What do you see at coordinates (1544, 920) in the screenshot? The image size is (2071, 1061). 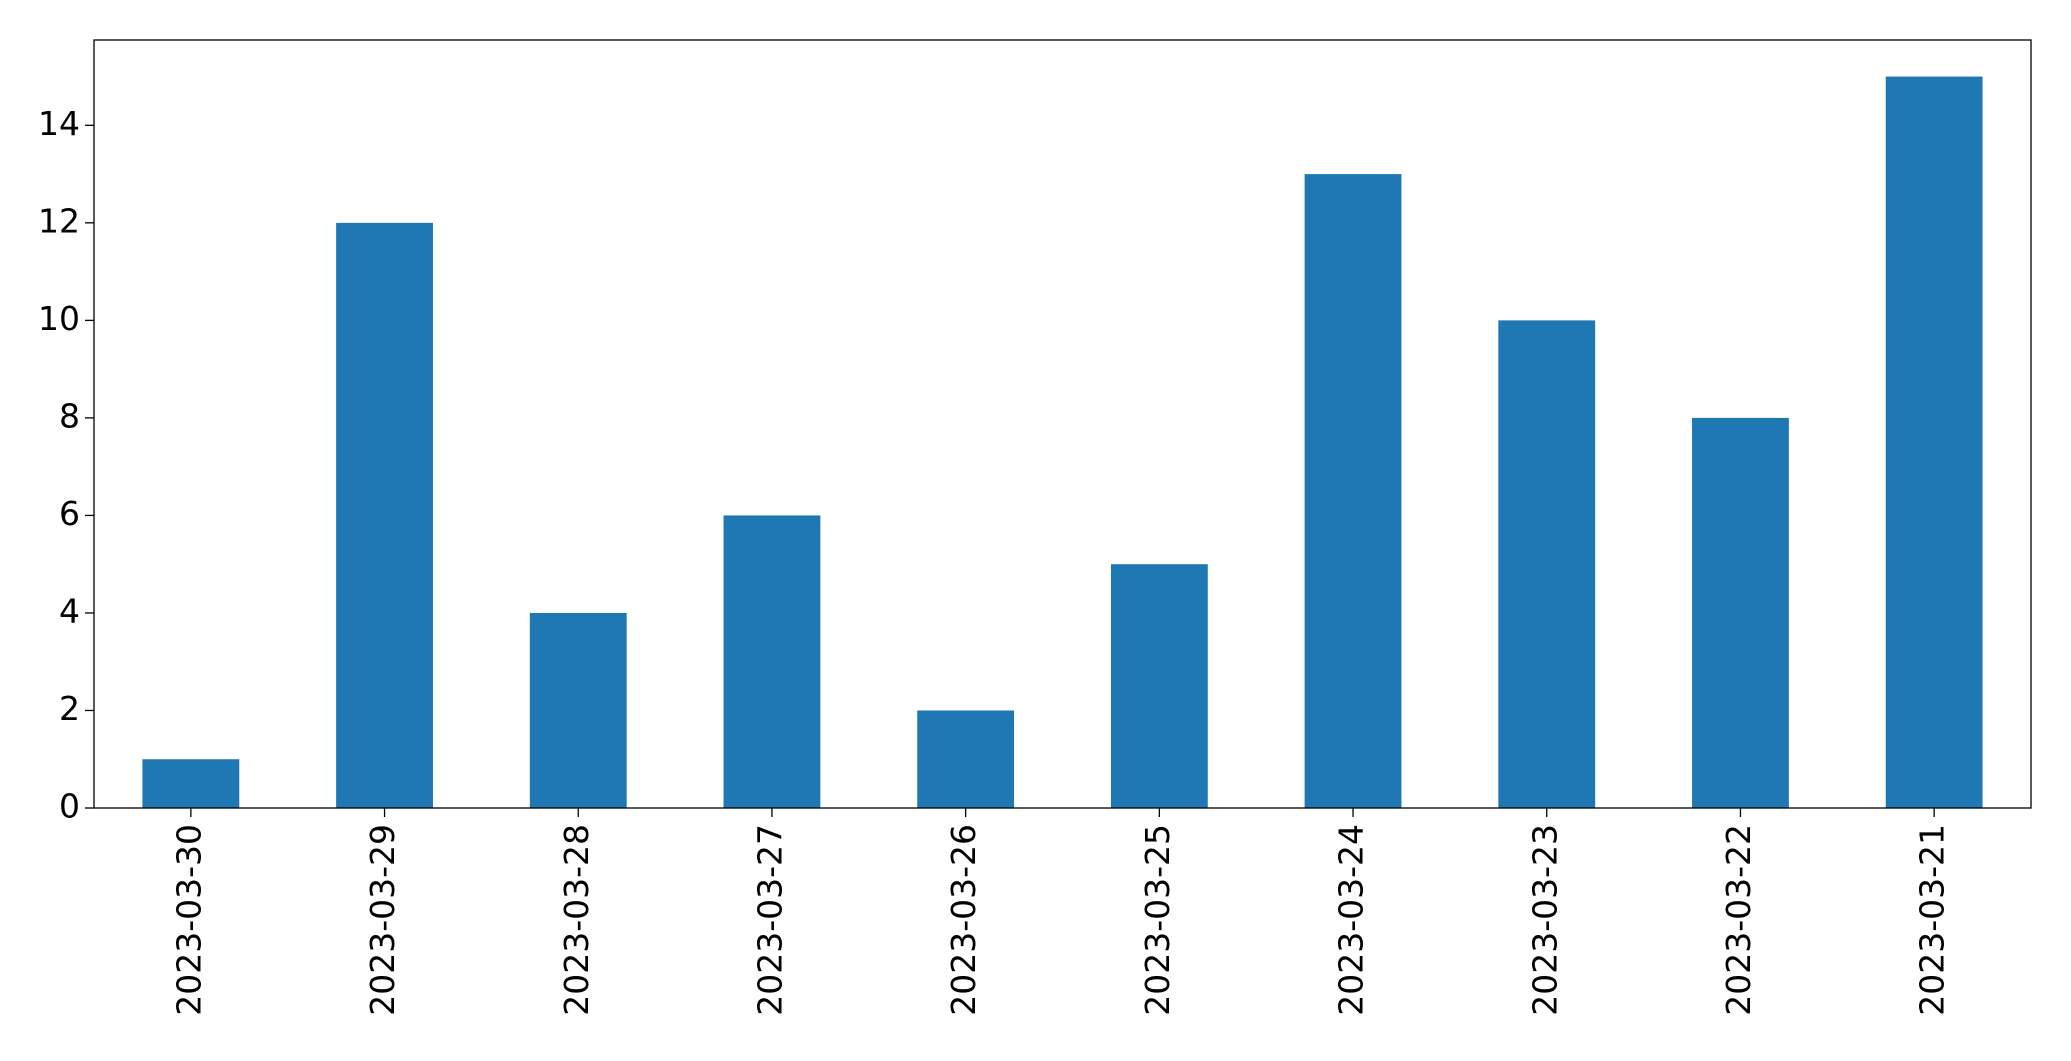 I see `x-tick-label: 2023-03-23` at bounding box center [1544, 920].